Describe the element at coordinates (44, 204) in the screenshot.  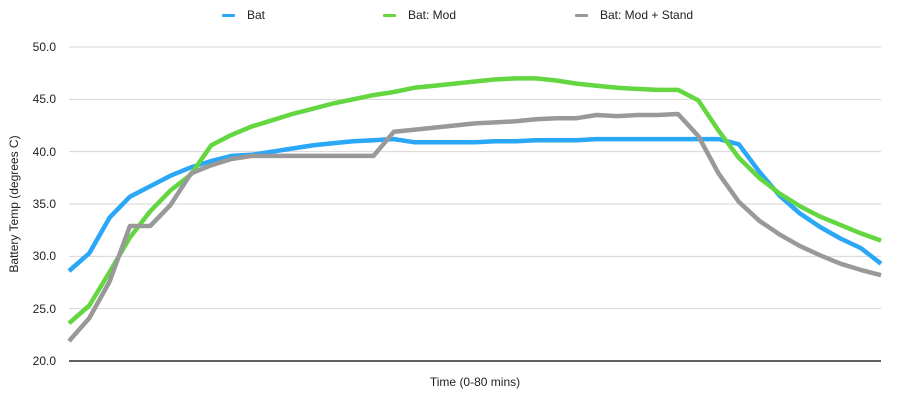
I see `y-tick: 35.0` at that location.